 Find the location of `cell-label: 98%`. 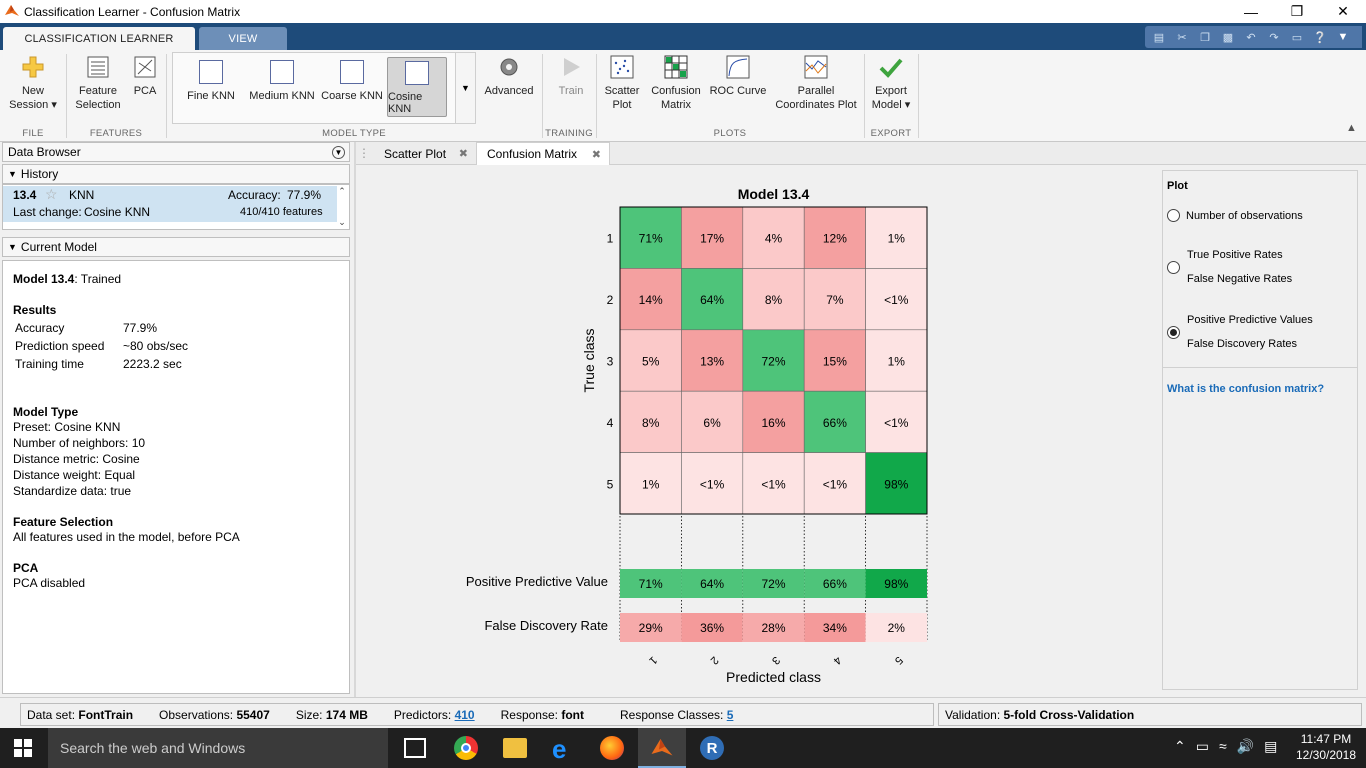

cell-label: 98% is located at coordinates (896, 484).